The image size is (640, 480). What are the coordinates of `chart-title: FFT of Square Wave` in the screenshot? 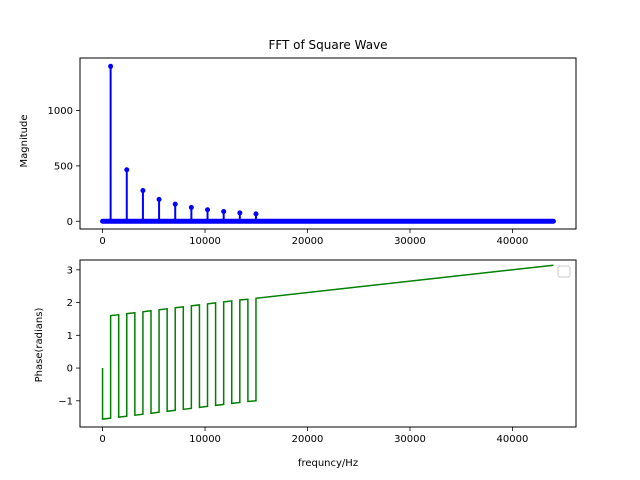 It's located at (327, 45).